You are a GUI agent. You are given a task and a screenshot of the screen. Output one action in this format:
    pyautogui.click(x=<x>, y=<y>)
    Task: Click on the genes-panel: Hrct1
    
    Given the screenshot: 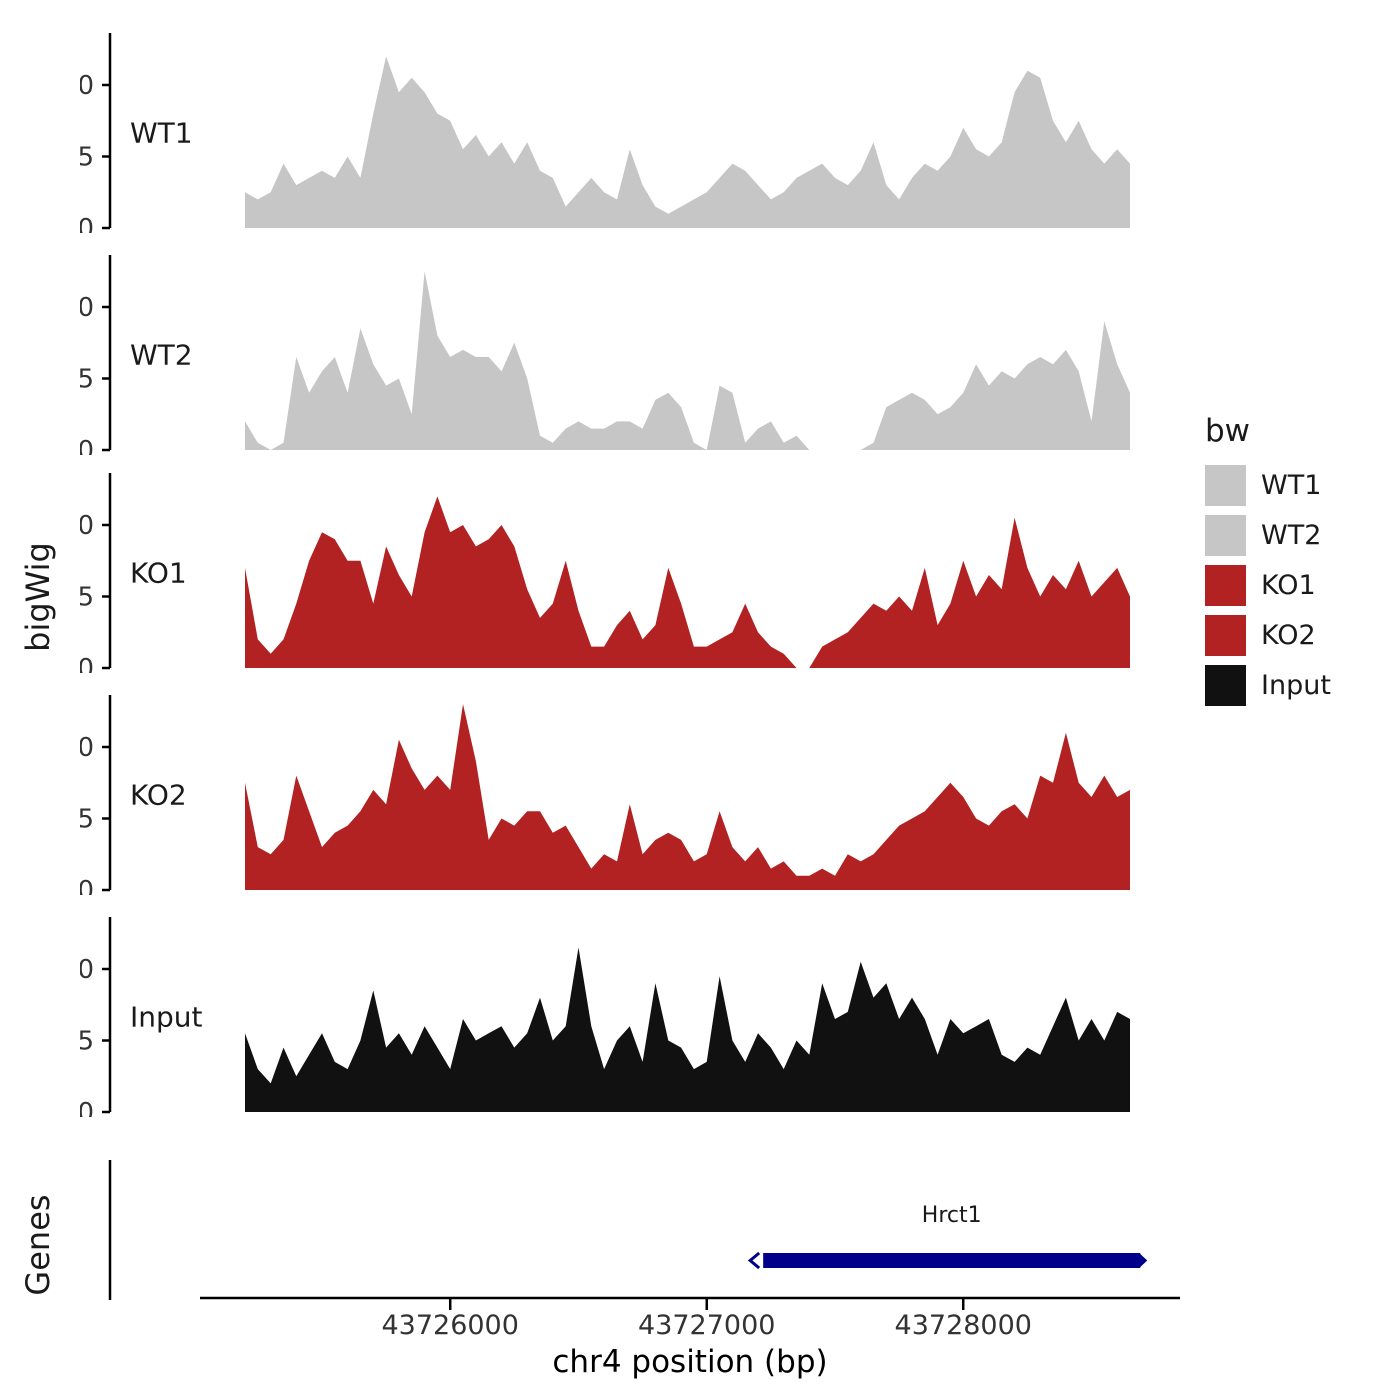 What is the action you would take?
    pyautogui.click(x=625, y=1230)
    